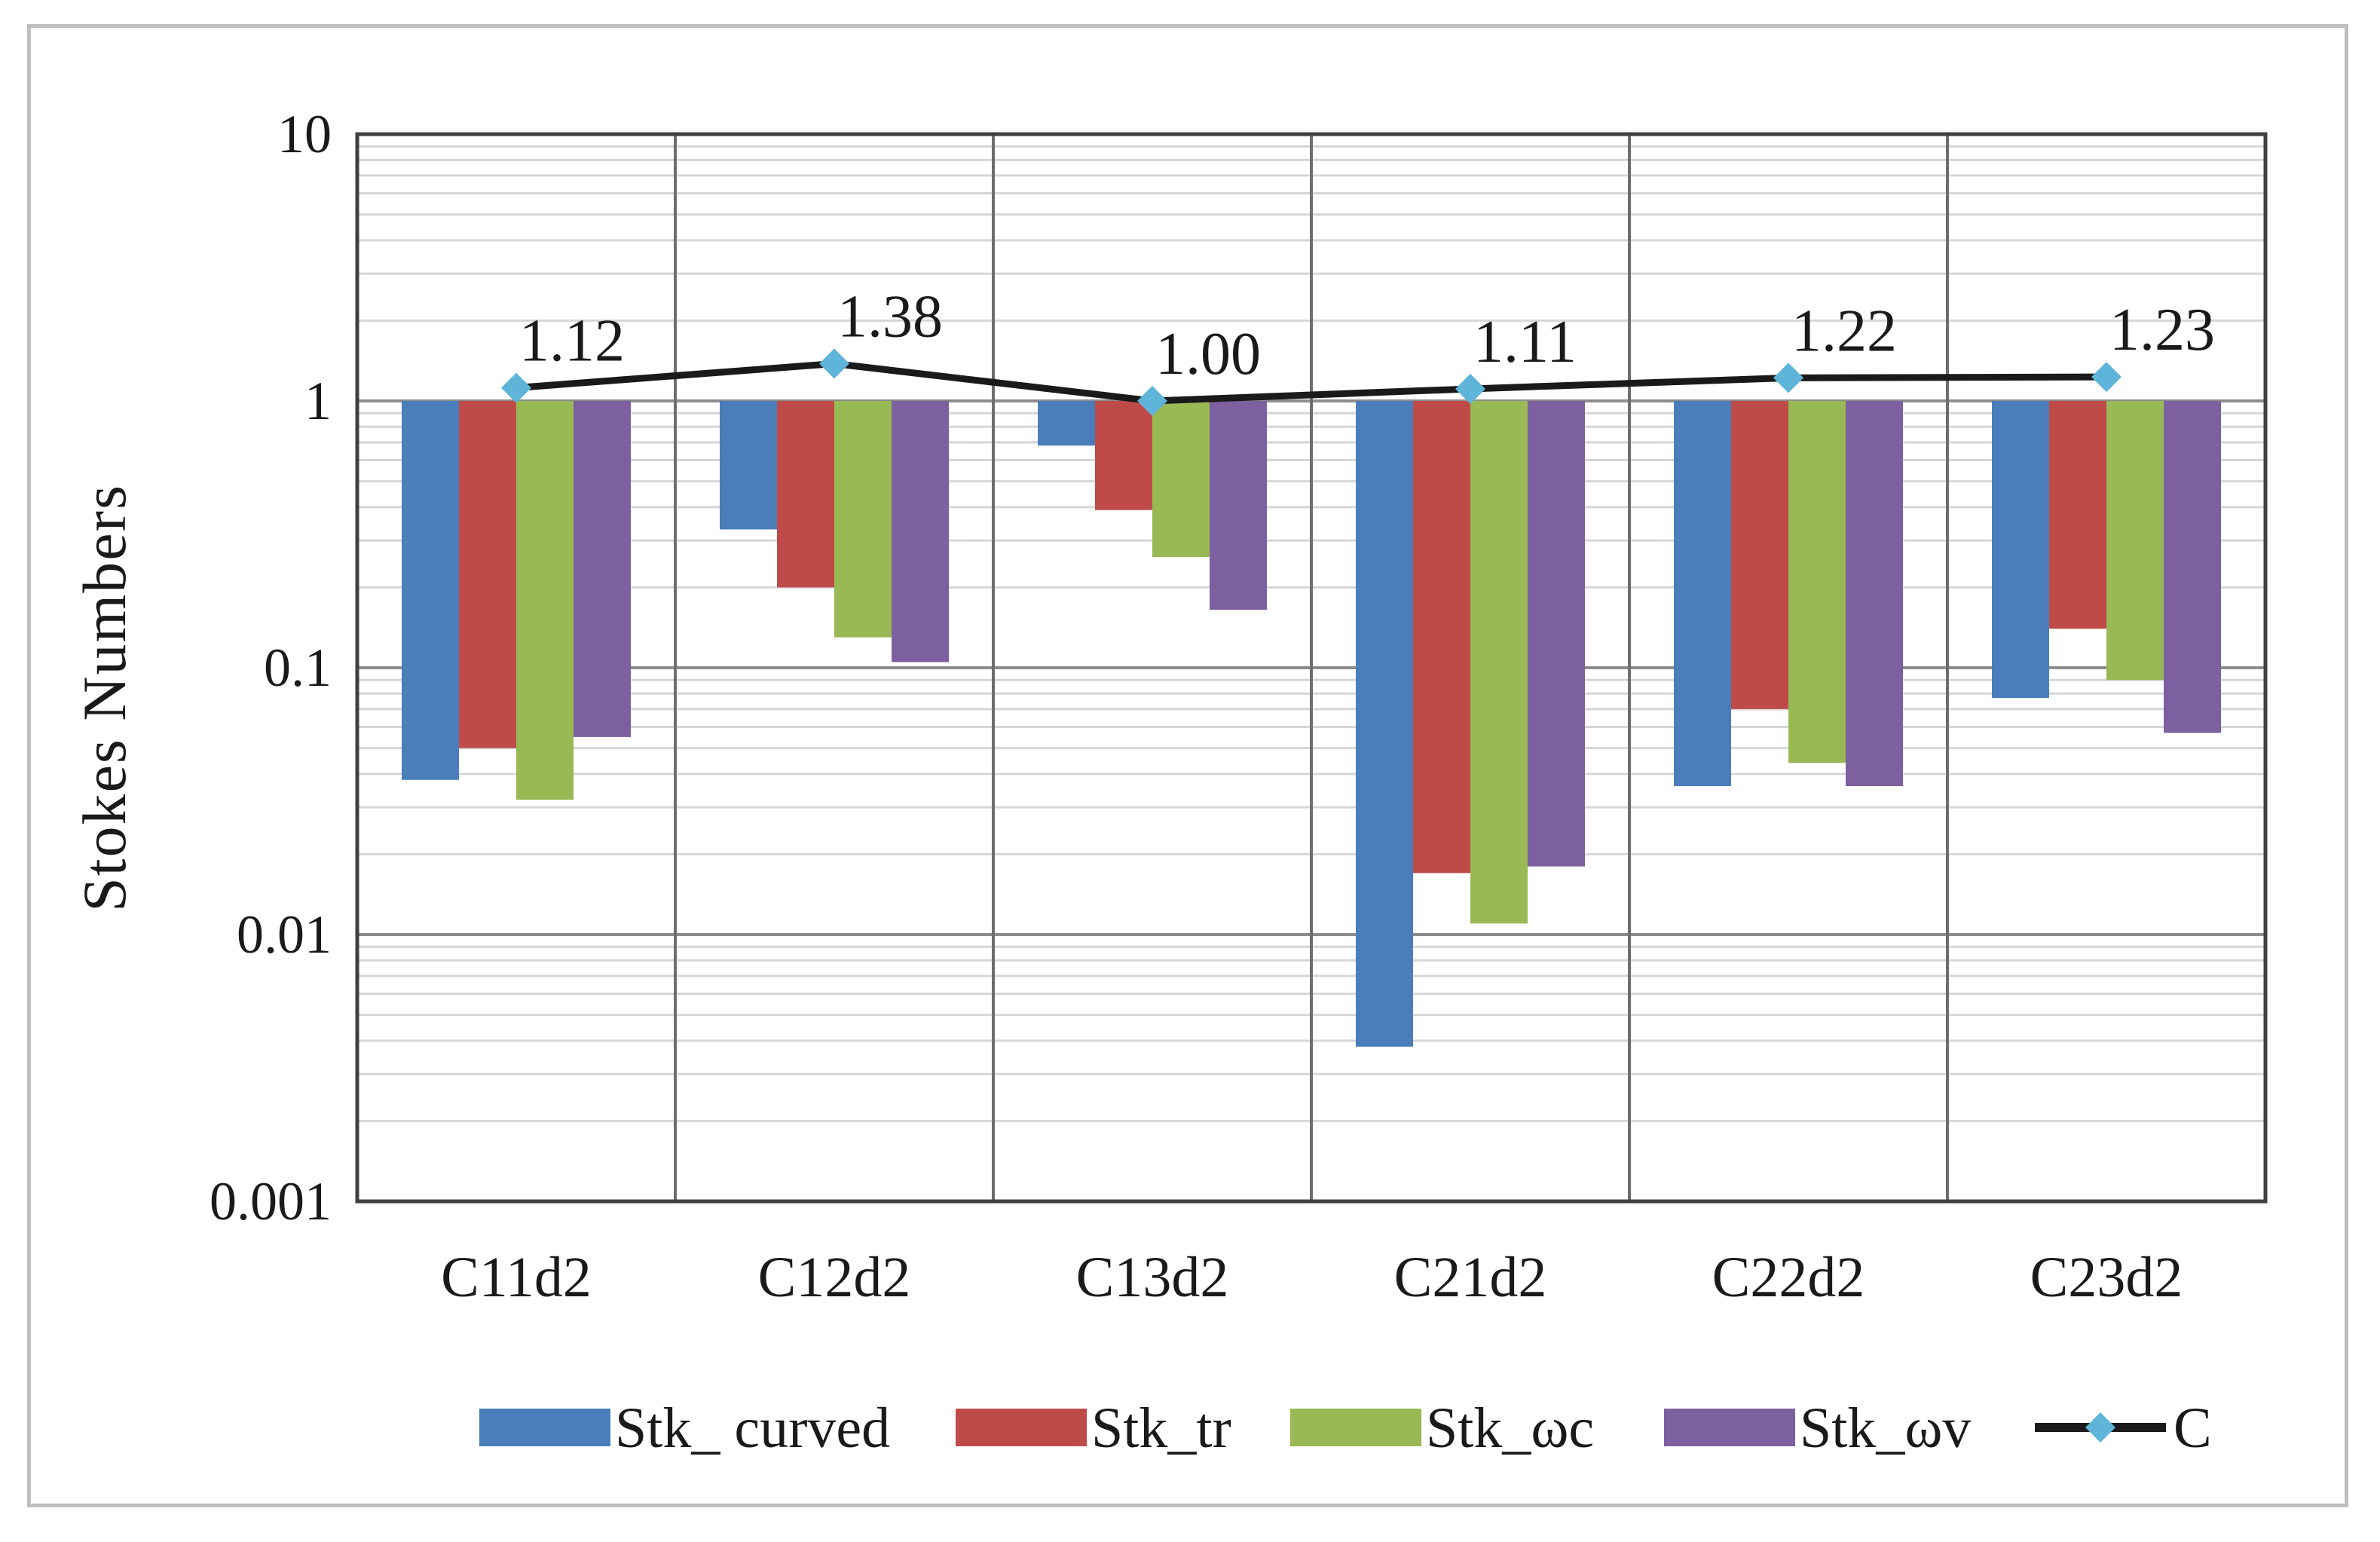 The image size is (2380, 1542). I want to click on y-tick-label: 10, so click(304, 134).